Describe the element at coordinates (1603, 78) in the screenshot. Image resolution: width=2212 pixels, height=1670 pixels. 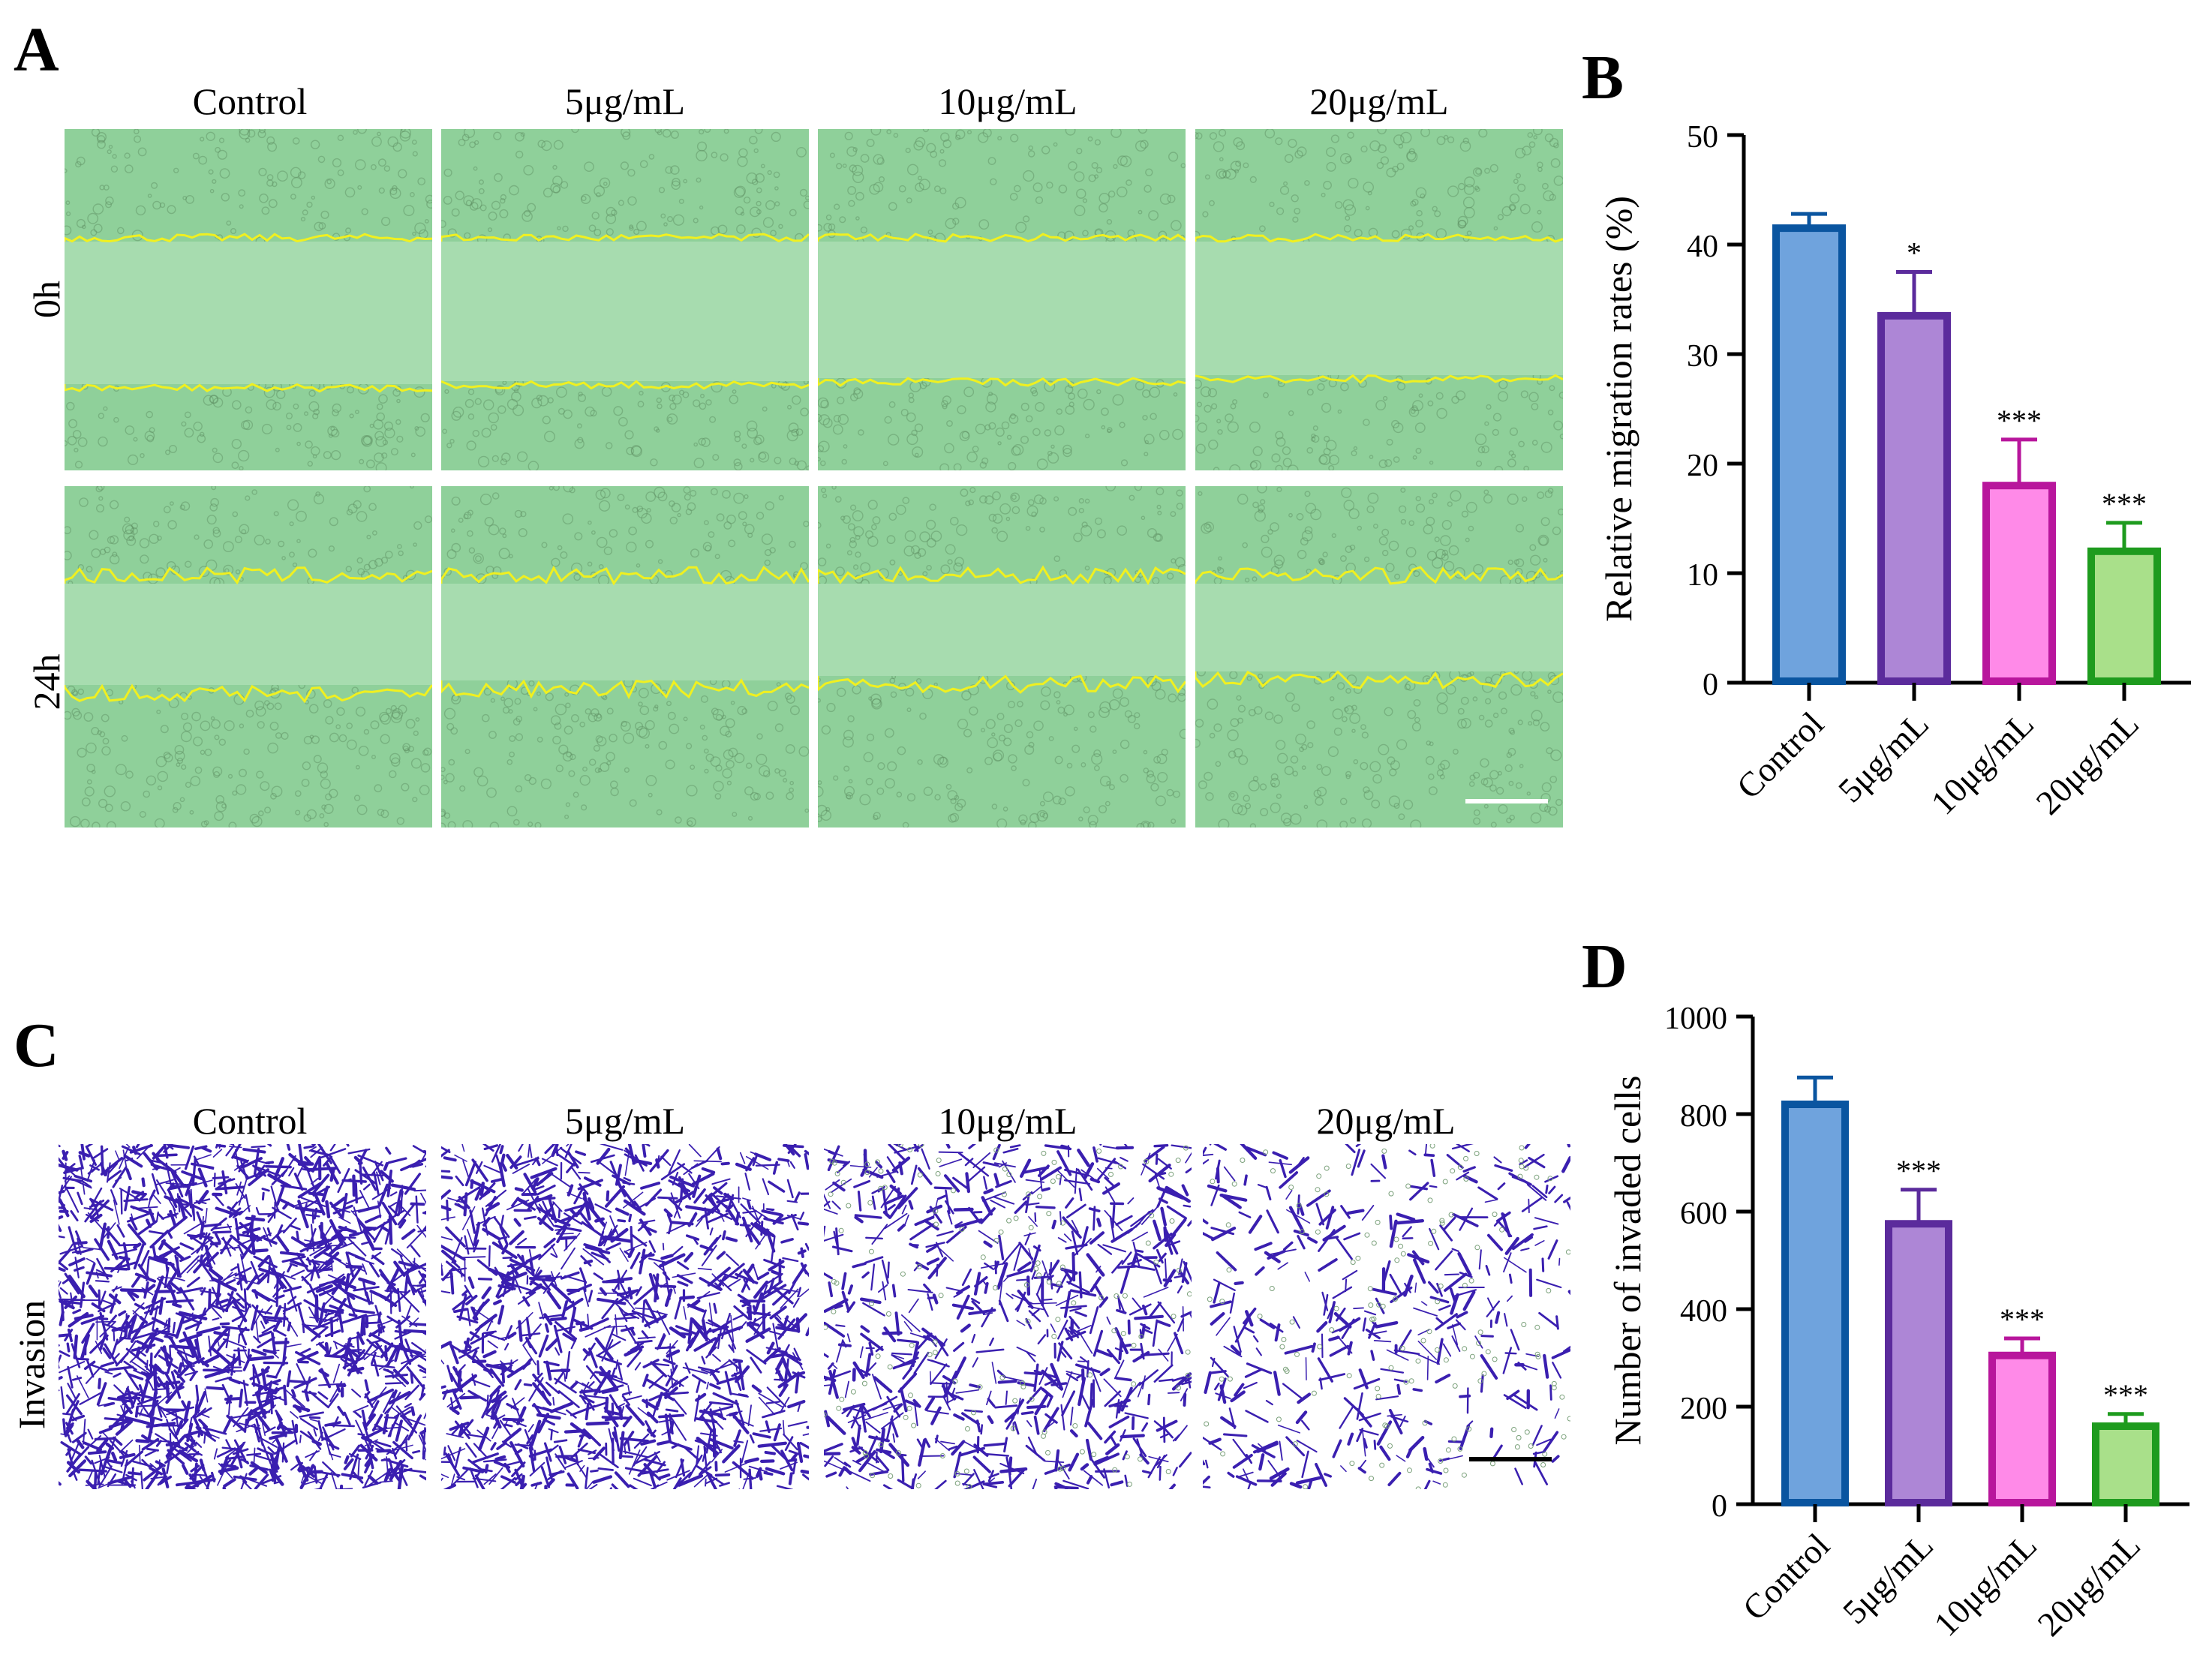
I see `panel-label-b: B` at that location.